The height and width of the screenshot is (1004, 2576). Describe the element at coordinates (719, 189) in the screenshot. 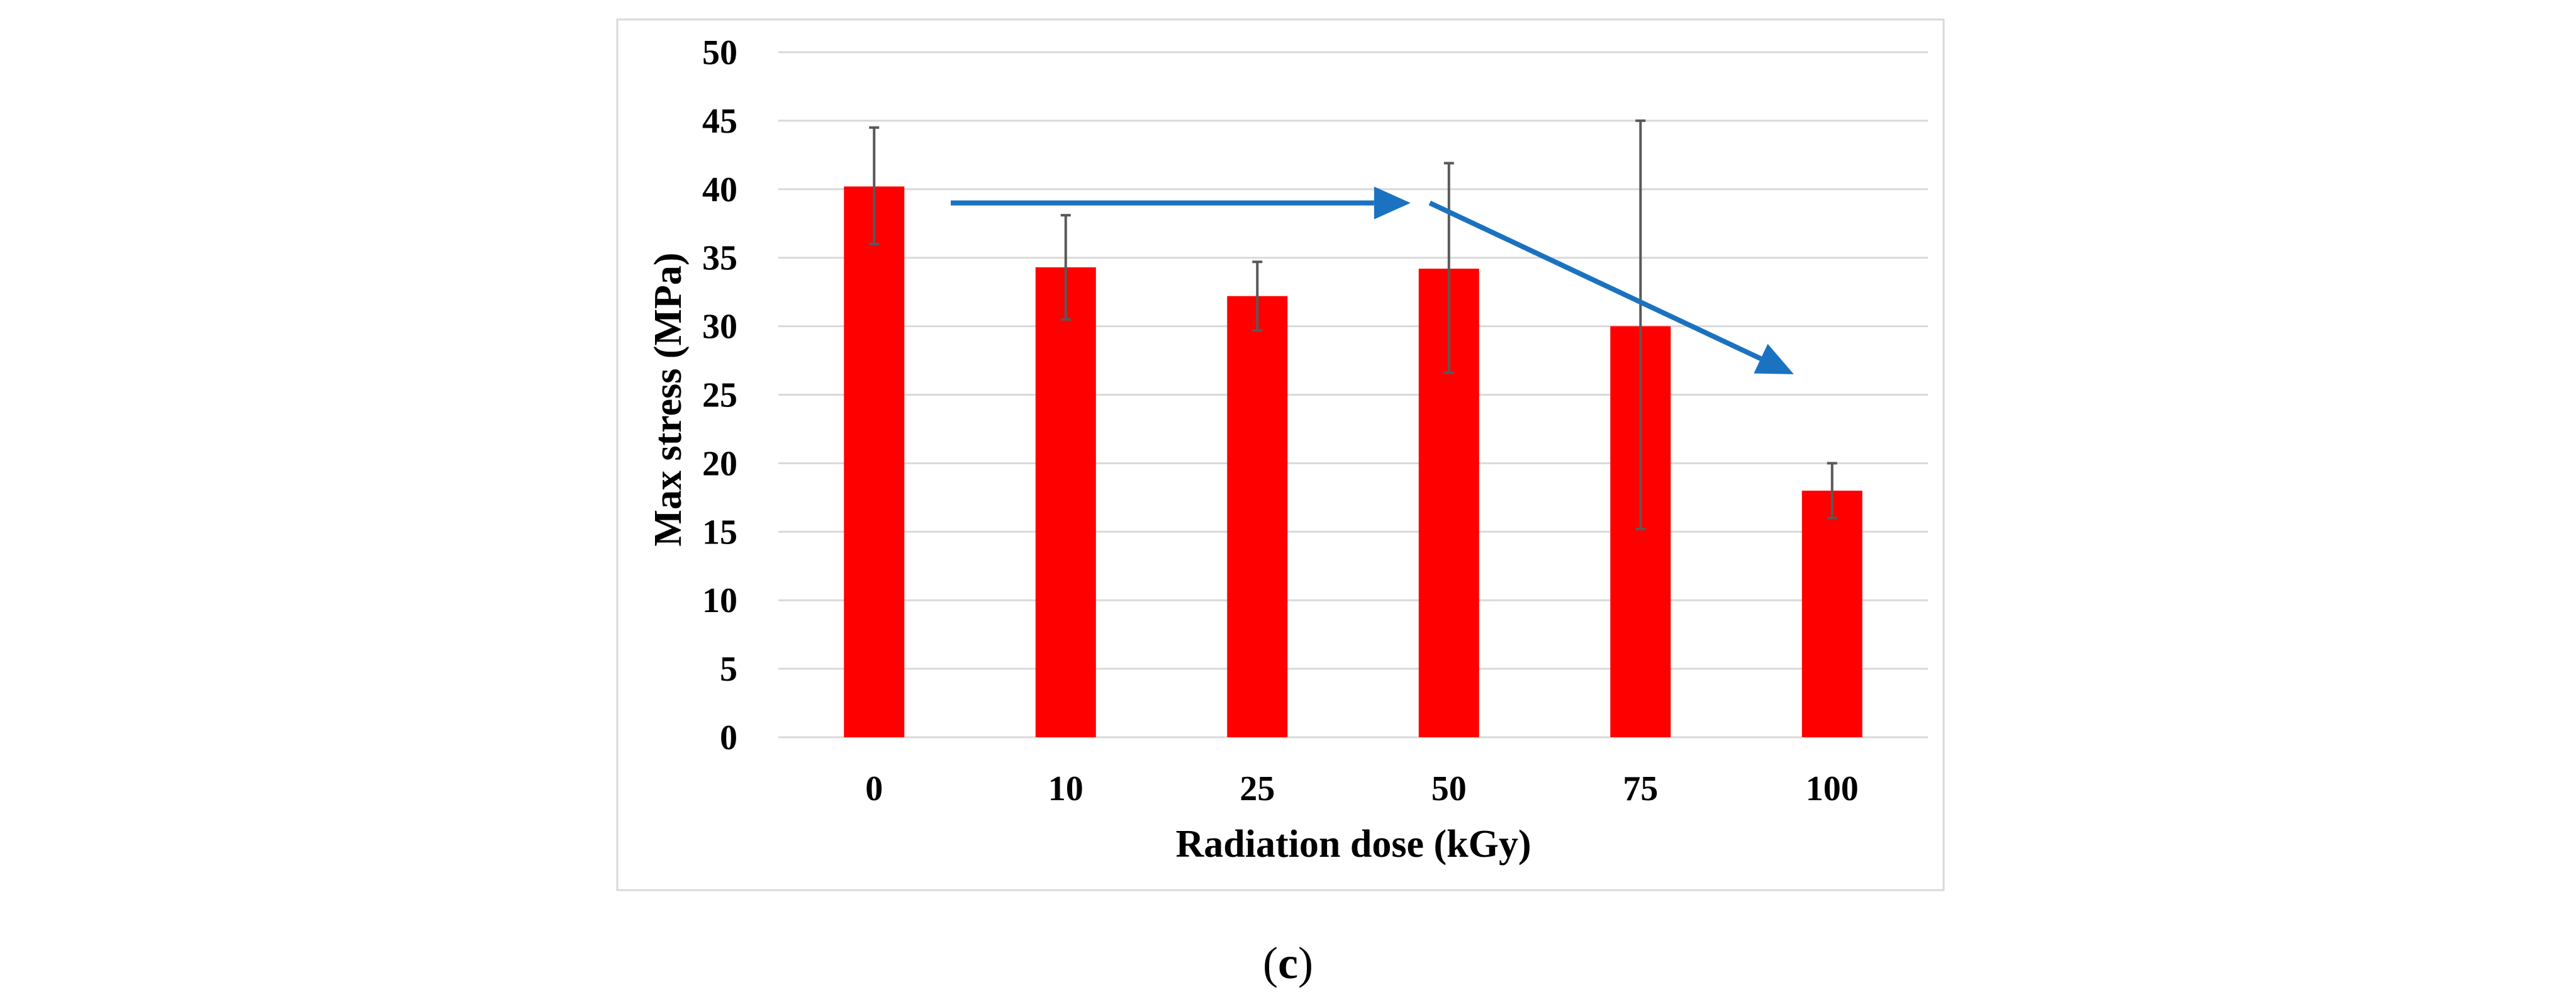

I see `y-tick-40: 40` at that location.